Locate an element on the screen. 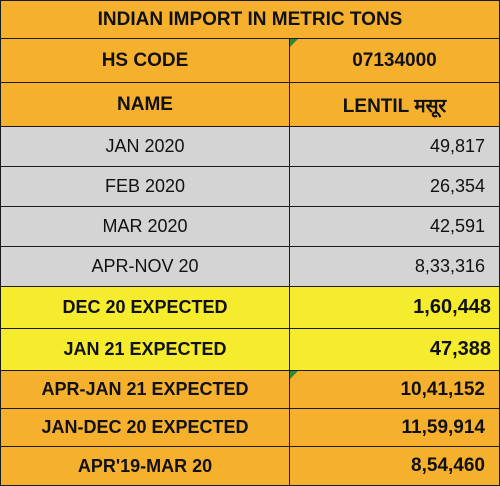 This screenshot has width=500, height=486. row-value: 8,54,460 is located at coordinates (448, 465).